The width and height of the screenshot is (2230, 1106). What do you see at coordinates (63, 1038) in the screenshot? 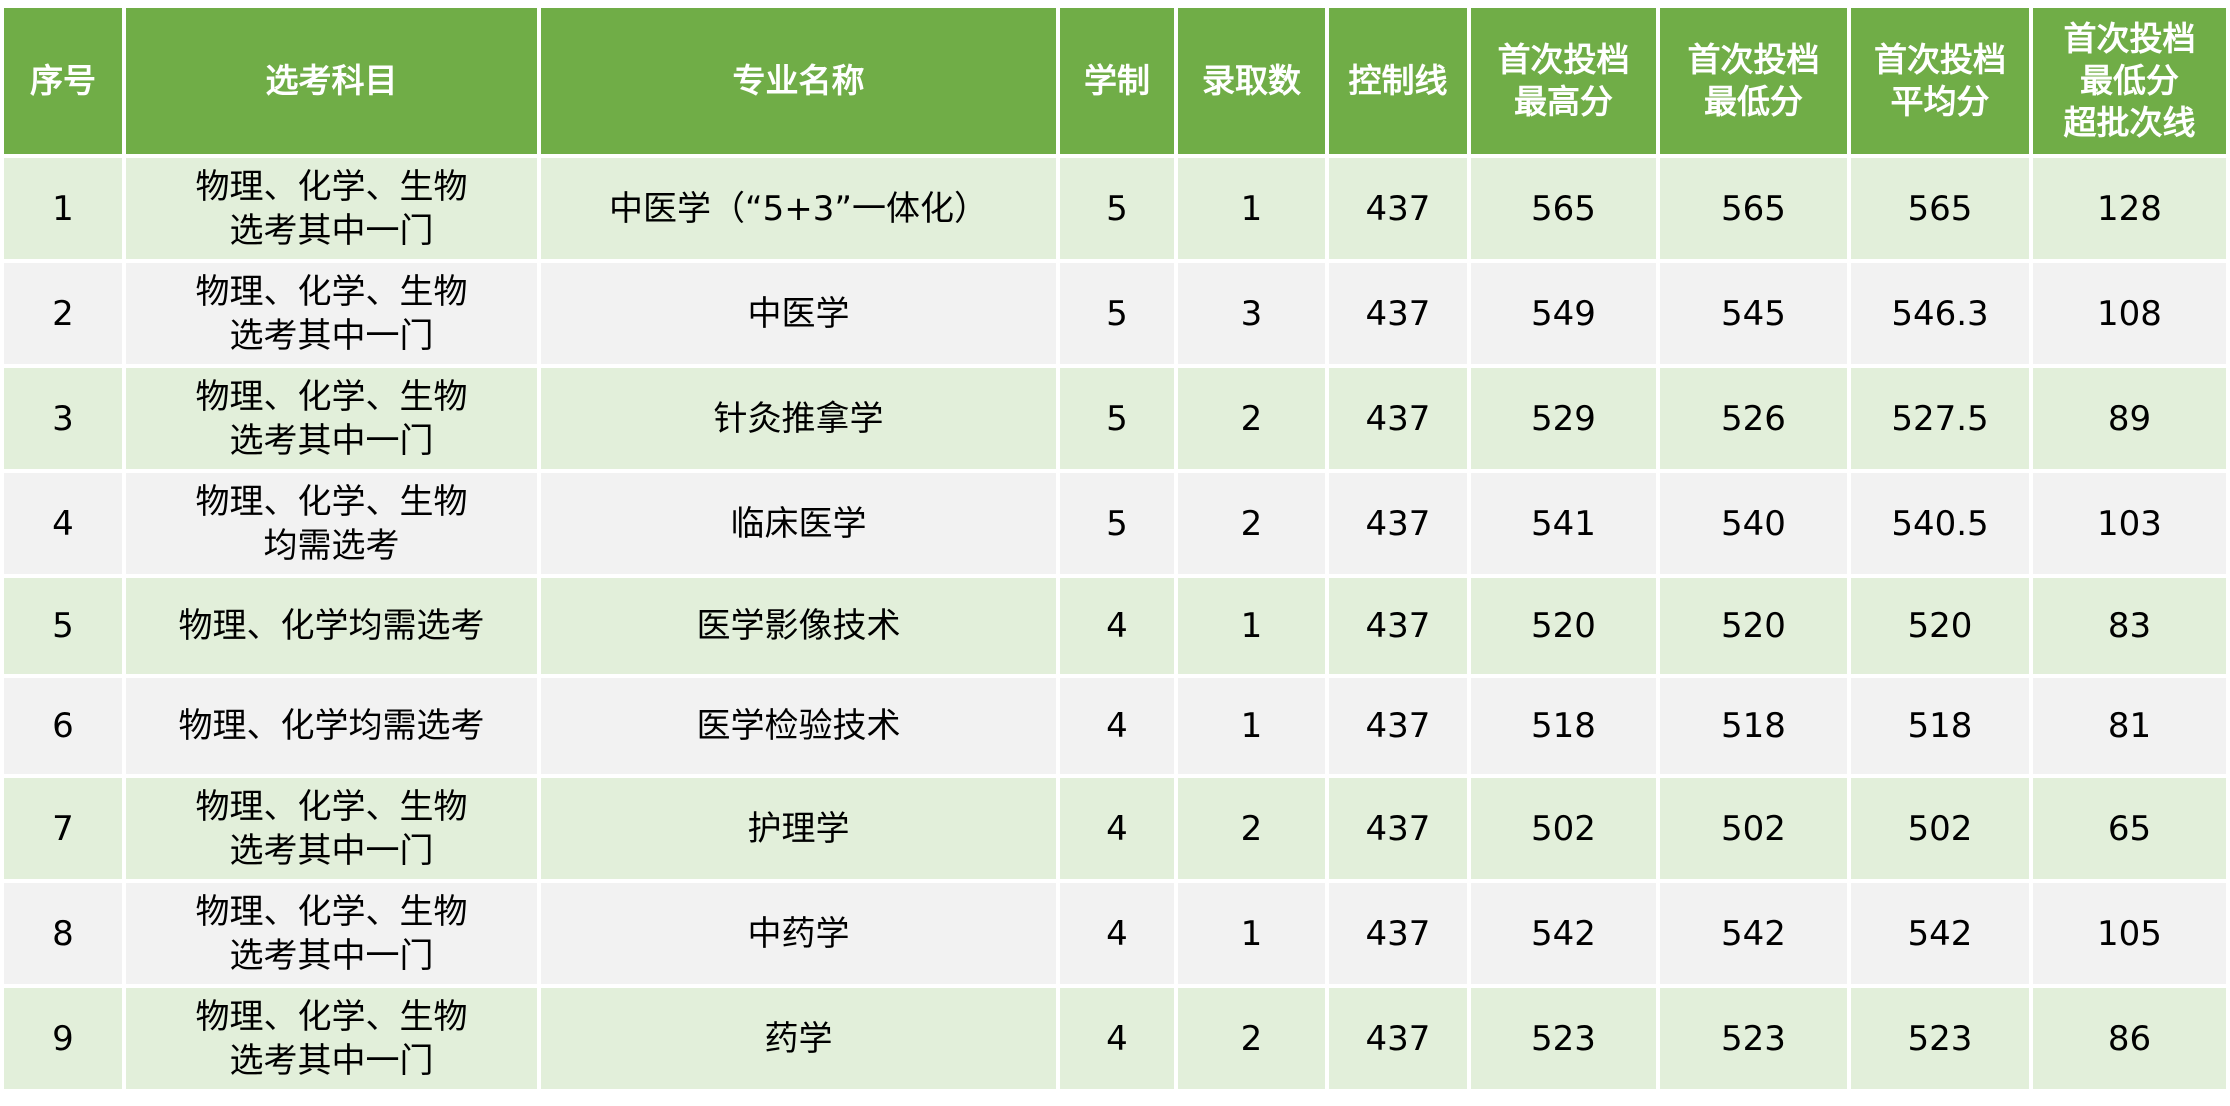
I see `cell-no: 9` at bounding box center [63, 1038].